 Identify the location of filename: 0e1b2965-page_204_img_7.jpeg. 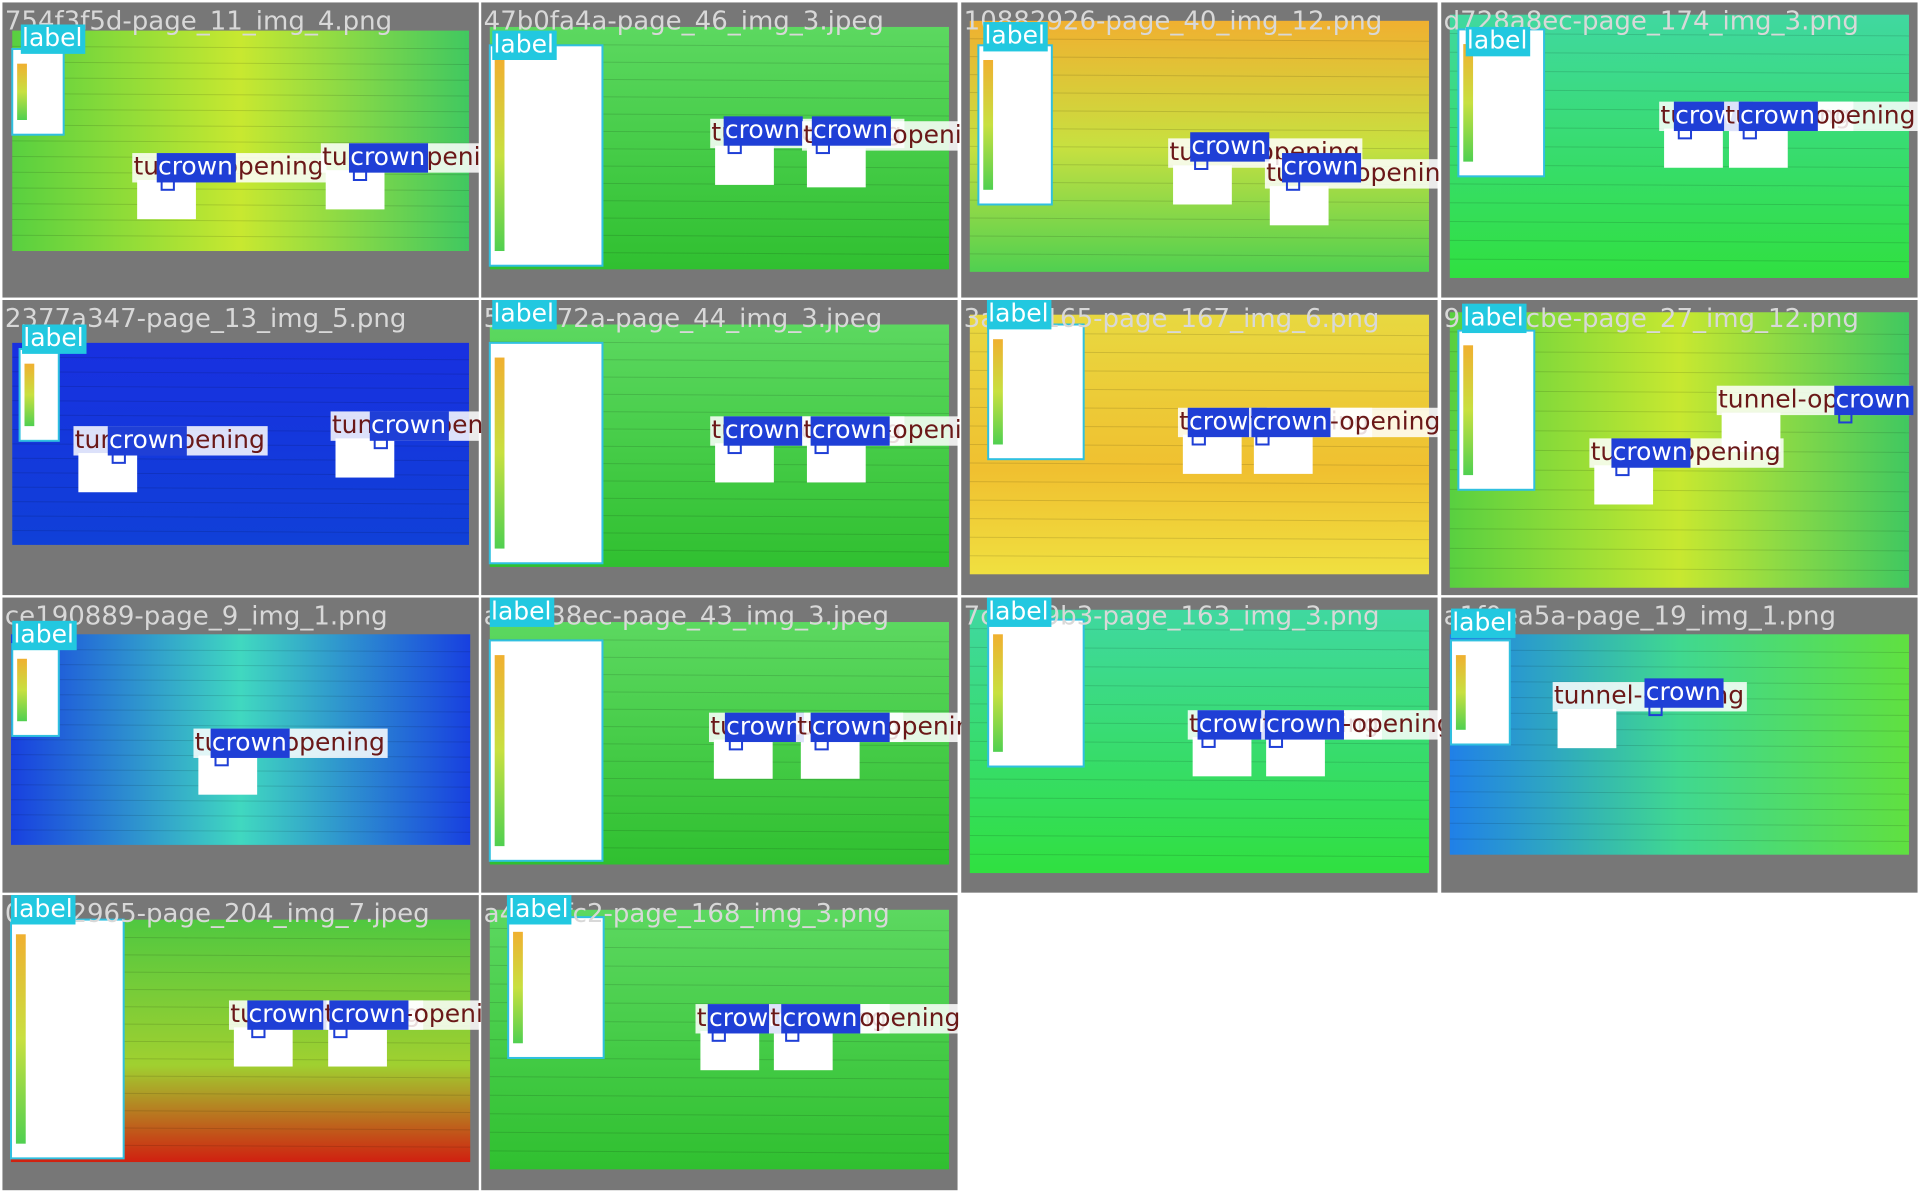
(217, 914).